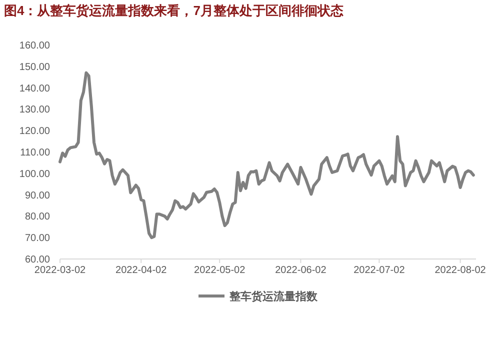 The height and width of the screenshot is (339, 497). Describe the element at coordinates (301, 270) in the screenshot. I see `x-tick-label: 2022-06-02` at that location.